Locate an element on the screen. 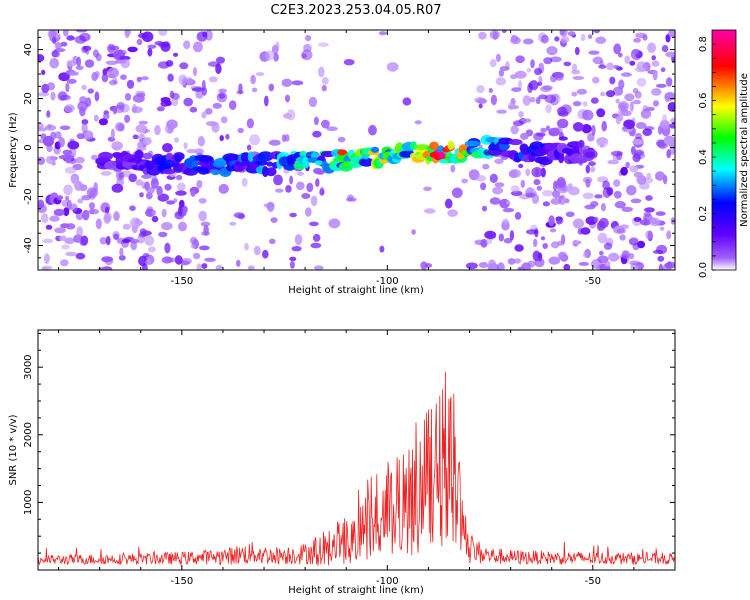 The width and height of the screenshot is (750, 600). colorbar-label: Normalized spectral amplitude is located at coordinates (744, 150).